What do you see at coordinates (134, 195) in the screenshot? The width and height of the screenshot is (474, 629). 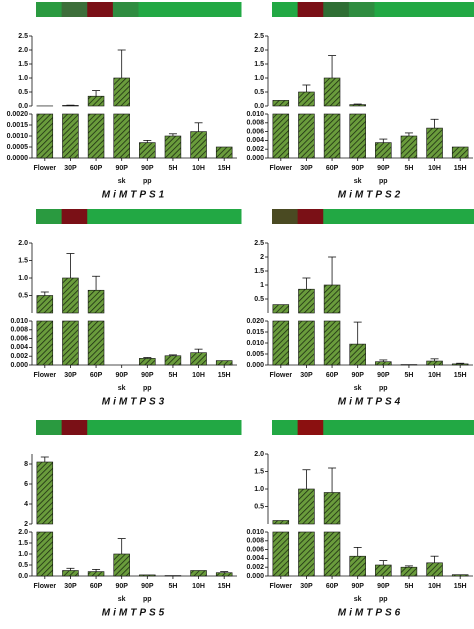 I see `chart-title: MiMTPS1` at bounding box center [134, 195].